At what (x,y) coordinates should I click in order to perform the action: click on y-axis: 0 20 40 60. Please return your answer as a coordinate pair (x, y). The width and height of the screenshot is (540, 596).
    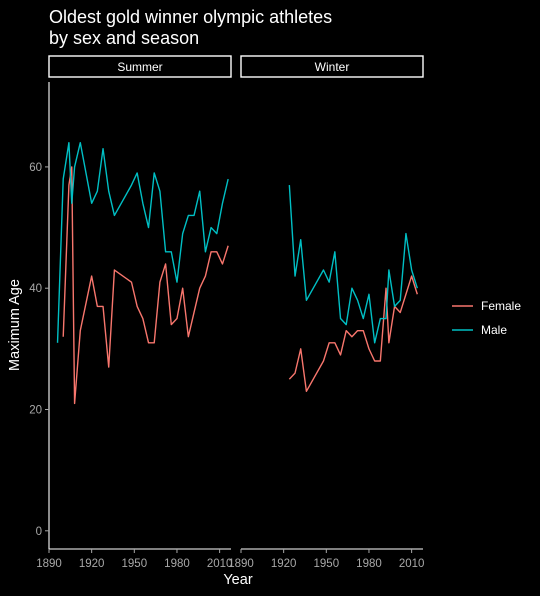
    Looking at the image, I should click on (39, 315).